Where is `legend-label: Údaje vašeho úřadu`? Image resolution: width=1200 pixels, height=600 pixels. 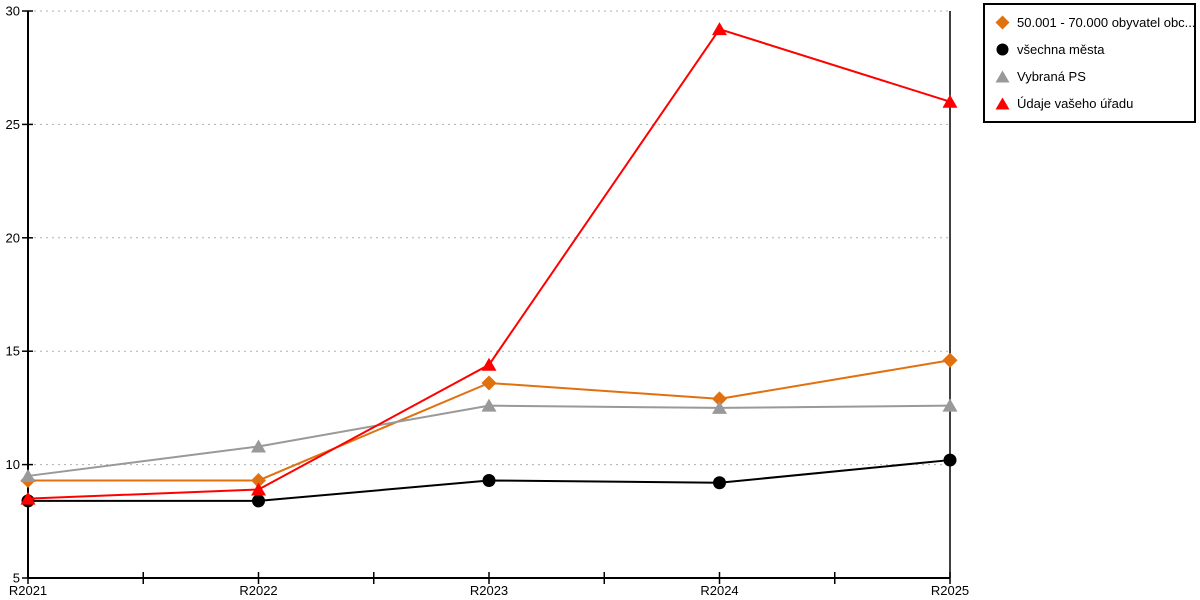
legend-label: Údaje vašeho úřadu is located at coordinates (1075, 103).